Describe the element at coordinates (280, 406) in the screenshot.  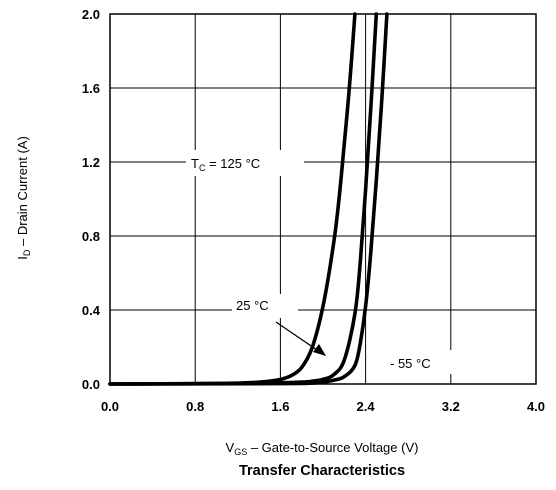
I see `x-tick-label: 1.6` at that location.